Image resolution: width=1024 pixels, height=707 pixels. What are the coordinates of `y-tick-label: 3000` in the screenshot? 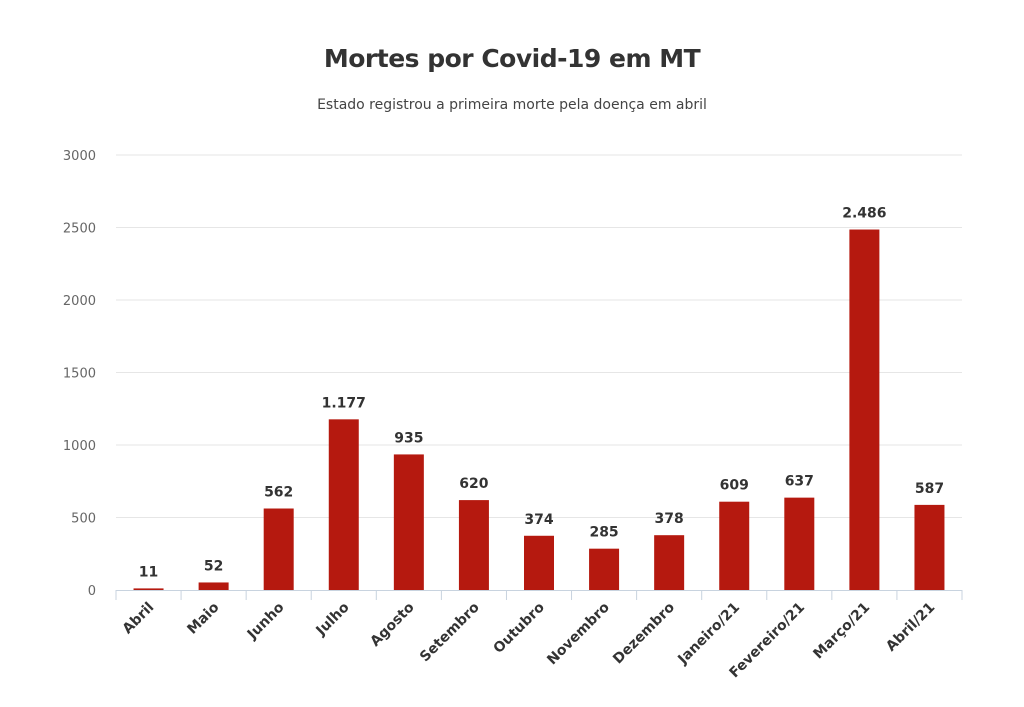 It's located at (79, 156).